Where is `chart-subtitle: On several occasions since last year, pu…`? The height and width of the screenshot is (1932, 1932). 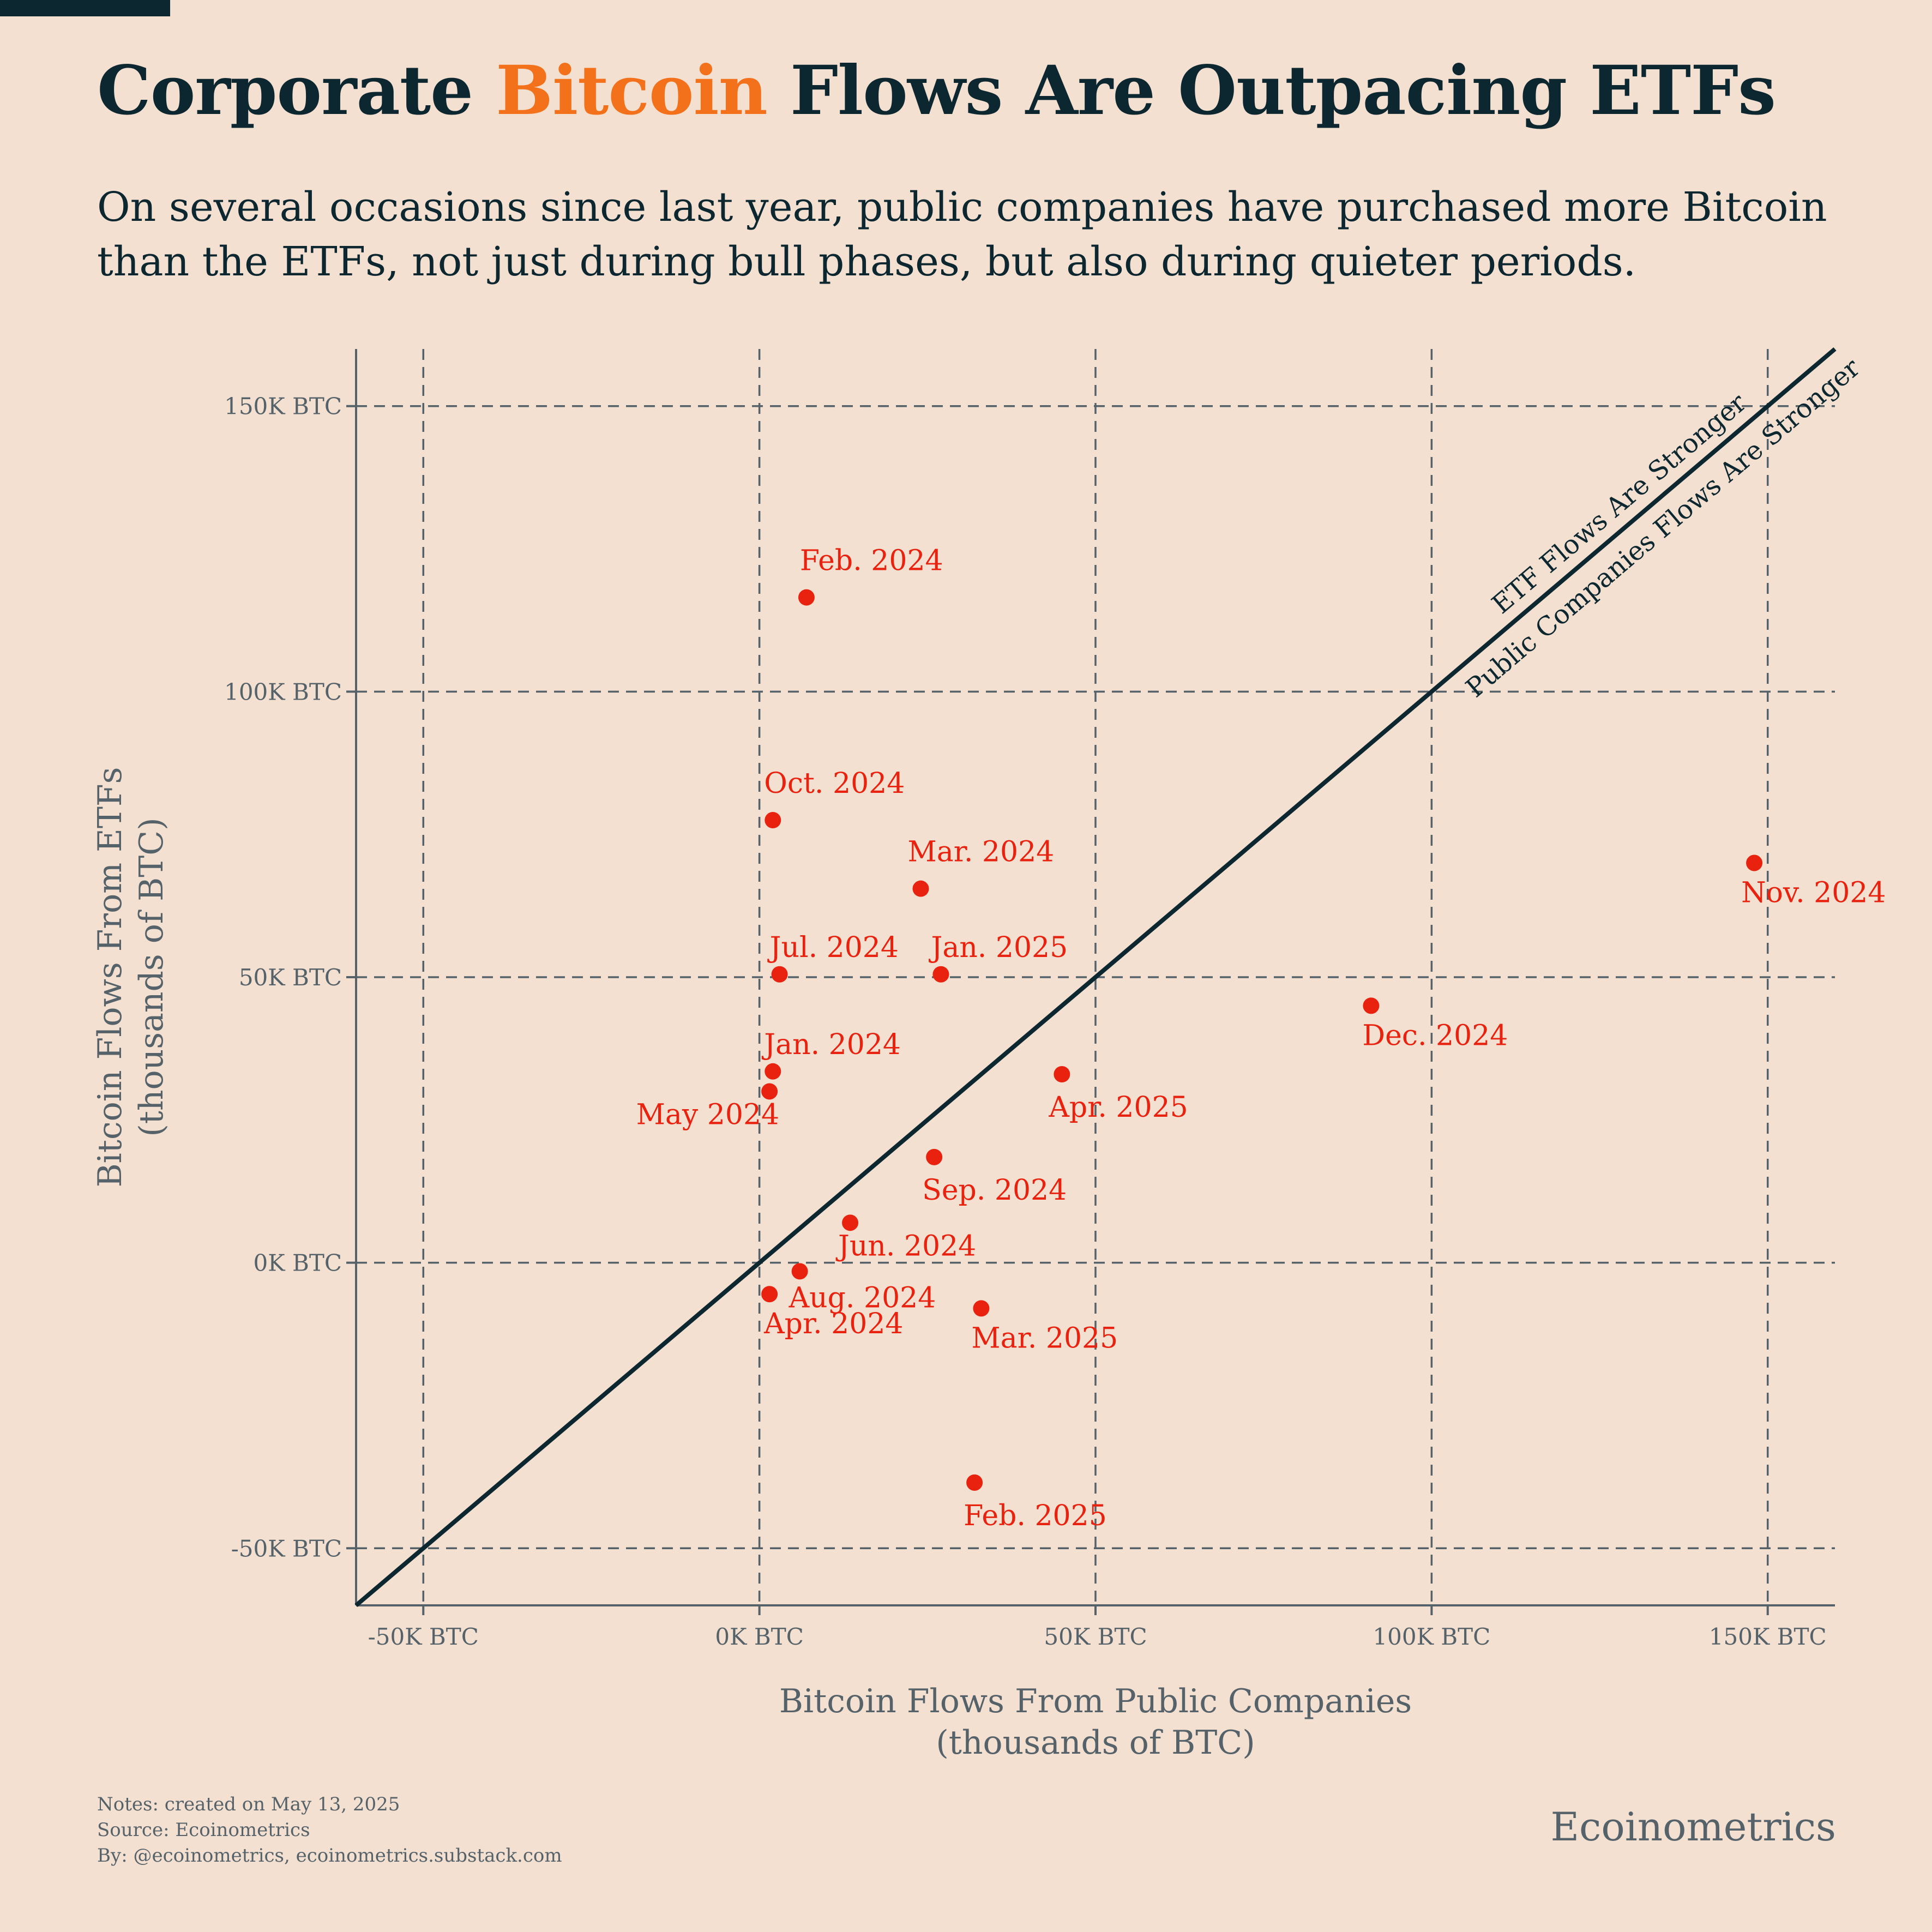
chart-subtitle: On several occasions since last year, pu… is located at coordinates (962, 234).